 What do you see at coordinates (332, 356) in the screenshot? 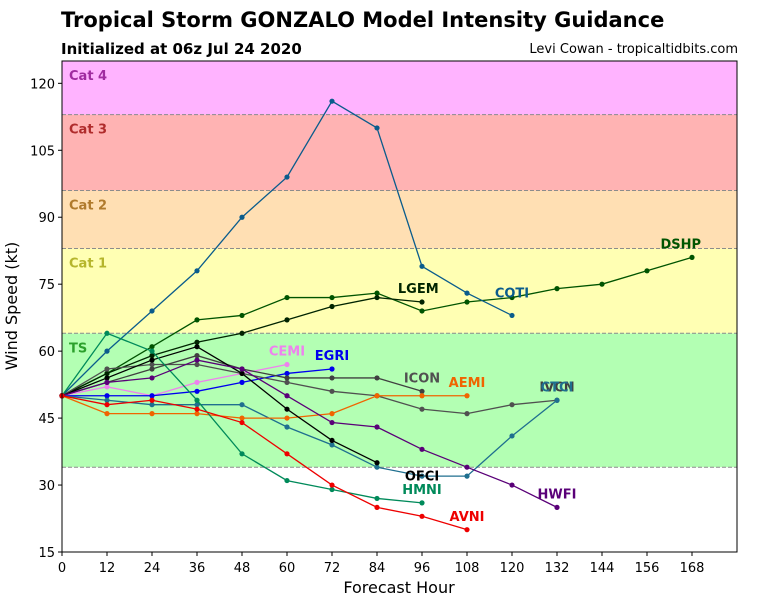
I see `series-label: EGRI` at bounding box center [332, 356].